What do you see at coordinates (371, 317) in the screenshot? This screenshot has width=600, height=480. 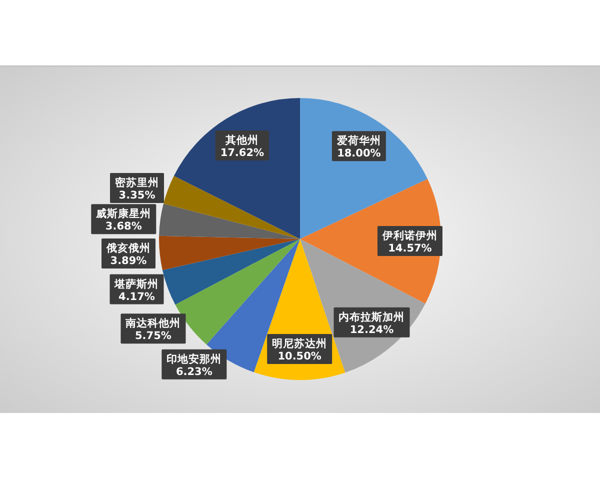 I see `slice-label: 内布拉斯加州` at bounding box center [371, 317].